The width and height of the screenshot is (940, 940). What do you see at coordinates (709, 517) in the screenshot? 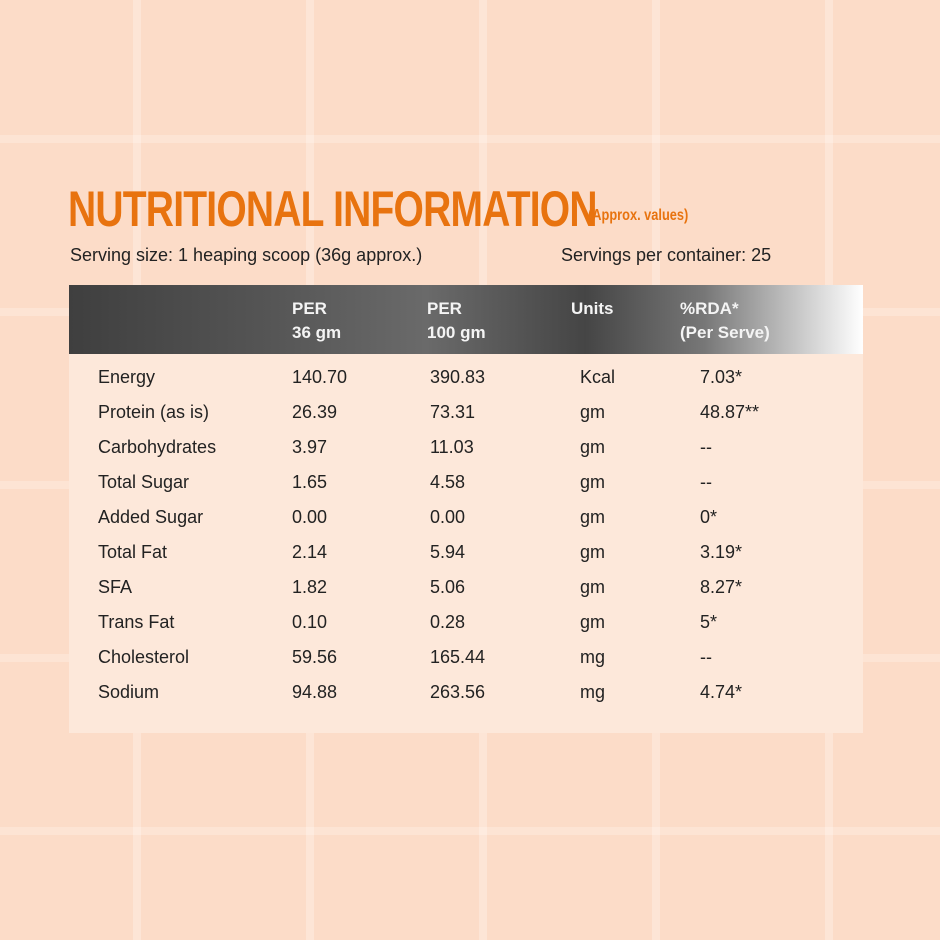
I see `cell-rda: 0*` at bounding box center [709, 517].